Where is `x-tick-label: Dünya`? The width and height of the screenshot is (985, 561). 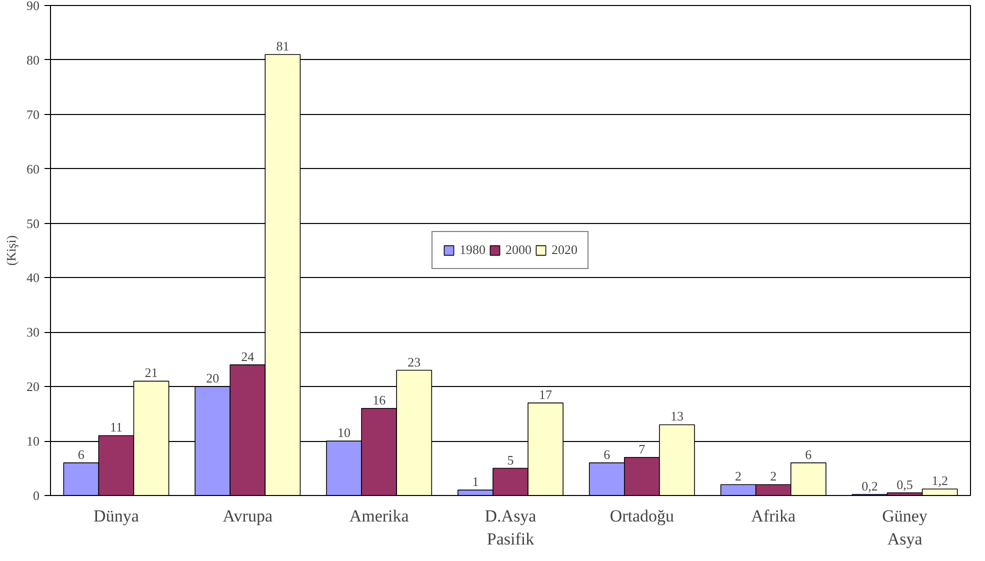 x-tick-label: Dünya is located at coordinates (117, 516).